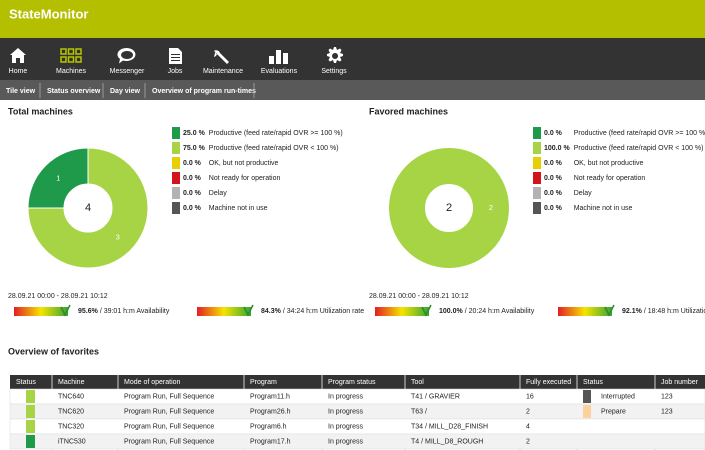 This screenshot has height=450, width=705. I want to click on top-bar, so click(352, 19).